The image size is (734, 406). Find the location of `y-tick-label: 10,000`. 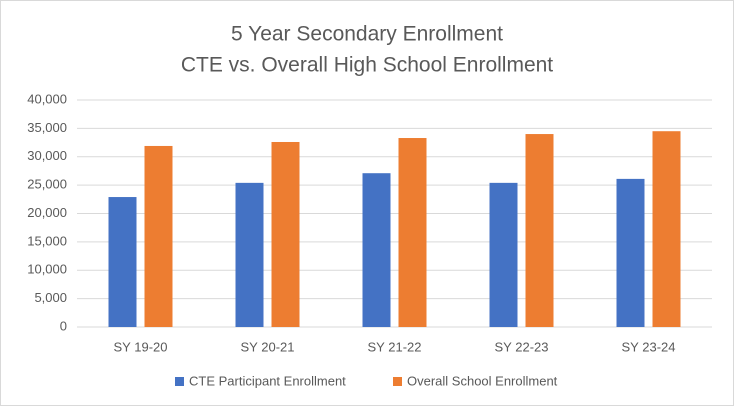

y-tick-label: 10,000 is located at coordinates (47, 269).